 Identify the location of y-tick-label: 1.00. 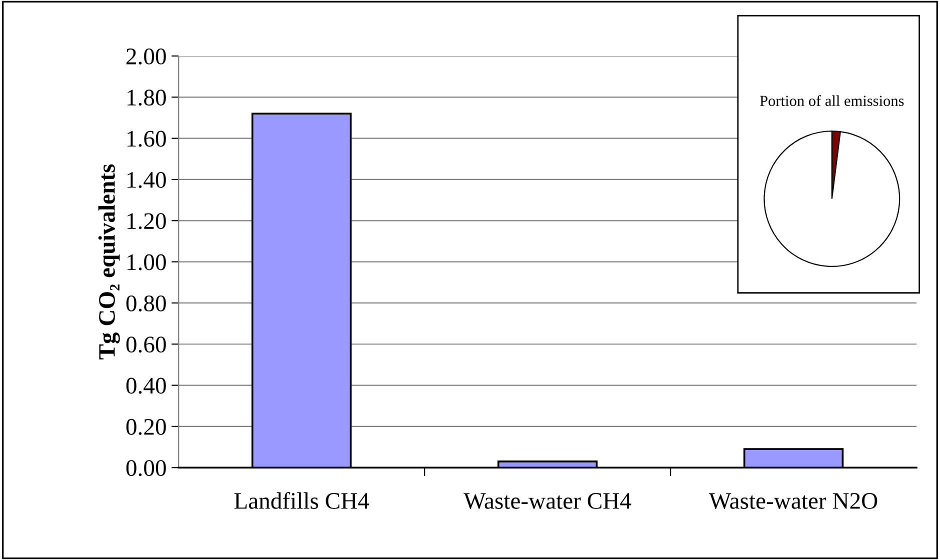
(147, 262).